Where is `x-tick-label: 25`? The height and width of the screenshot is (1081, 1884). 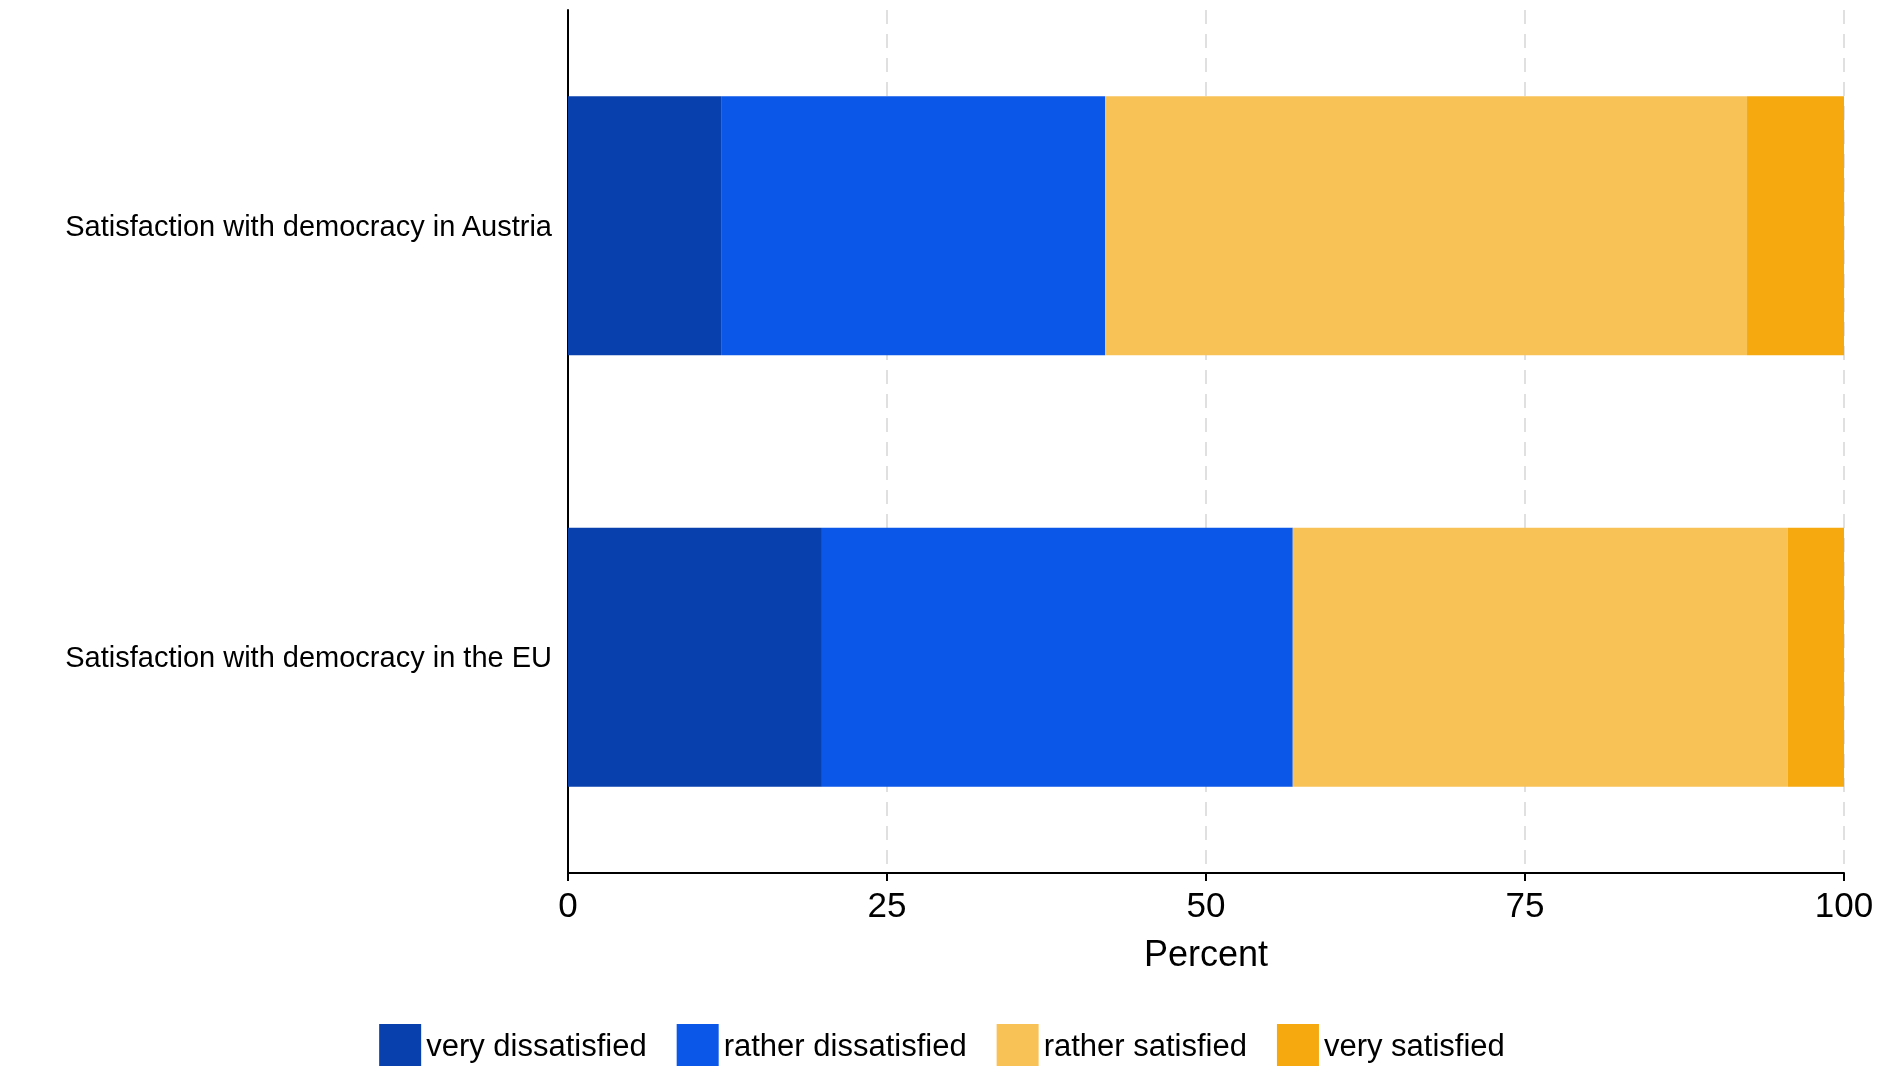 x-tick-label: 25 is located at coordinates (887, 904).